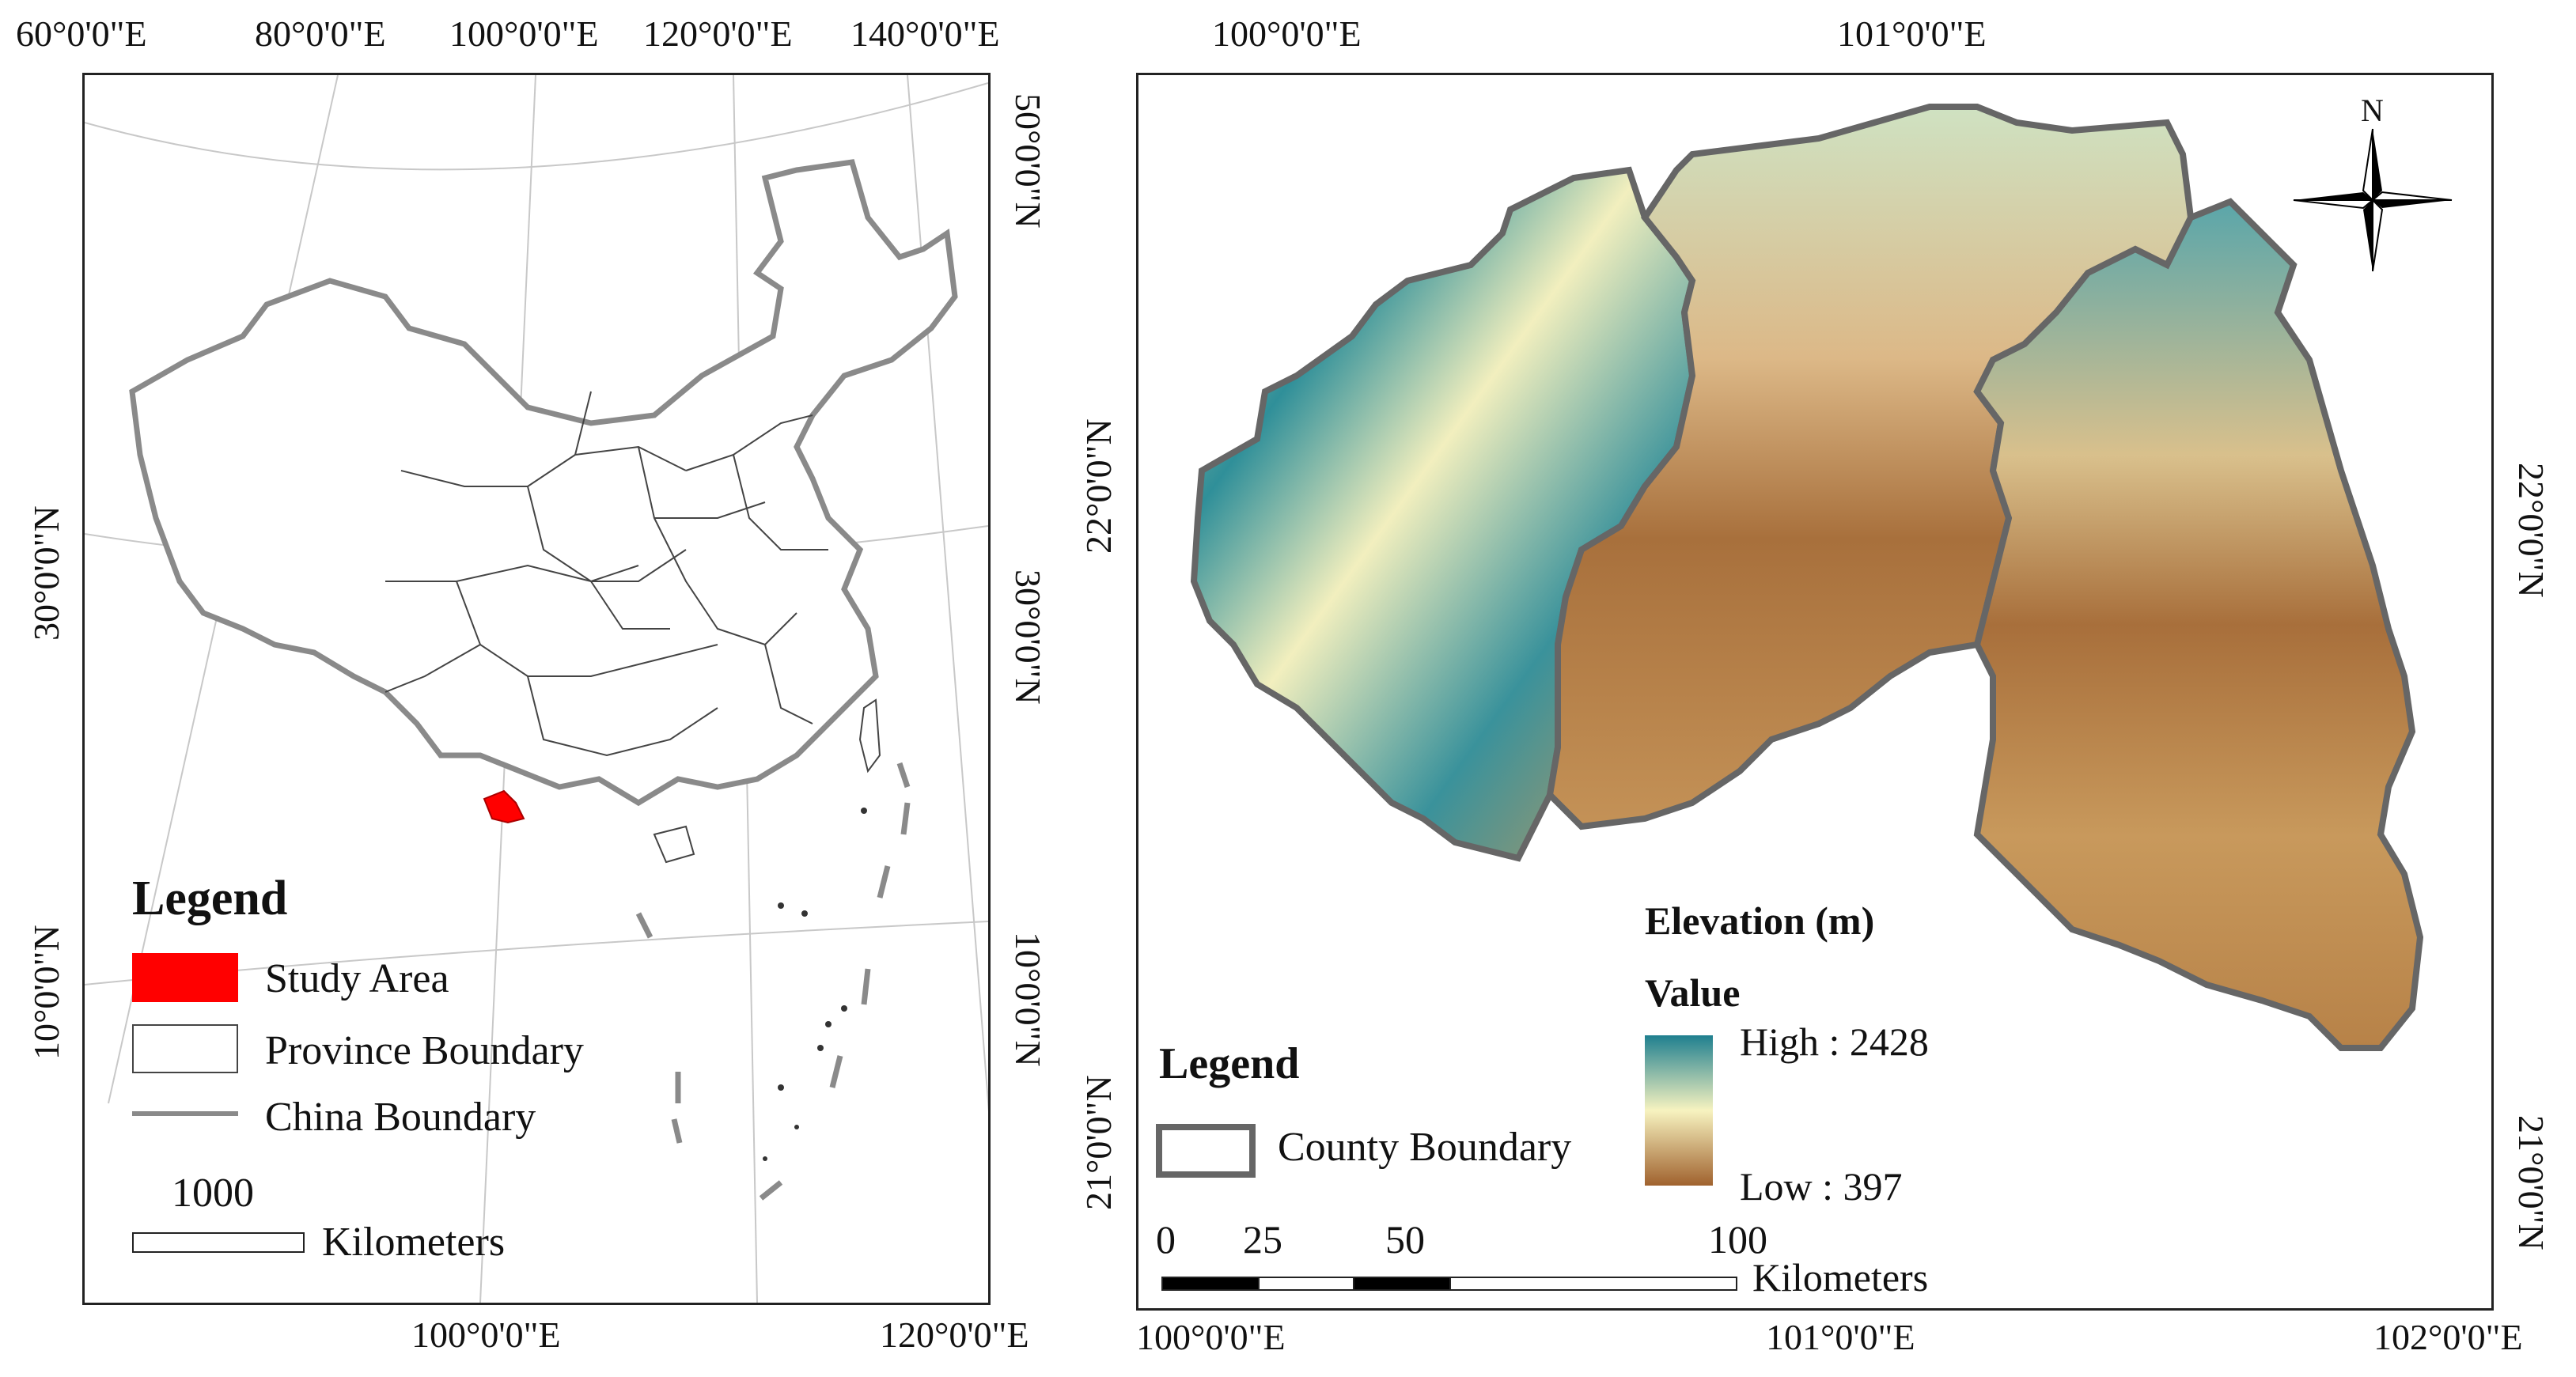 The image size is (2576, 1377). Describe the element at coordinates (424, 1050) in the screenshot. I see `legend-item-province-boundary: Province Boundary` at that location.